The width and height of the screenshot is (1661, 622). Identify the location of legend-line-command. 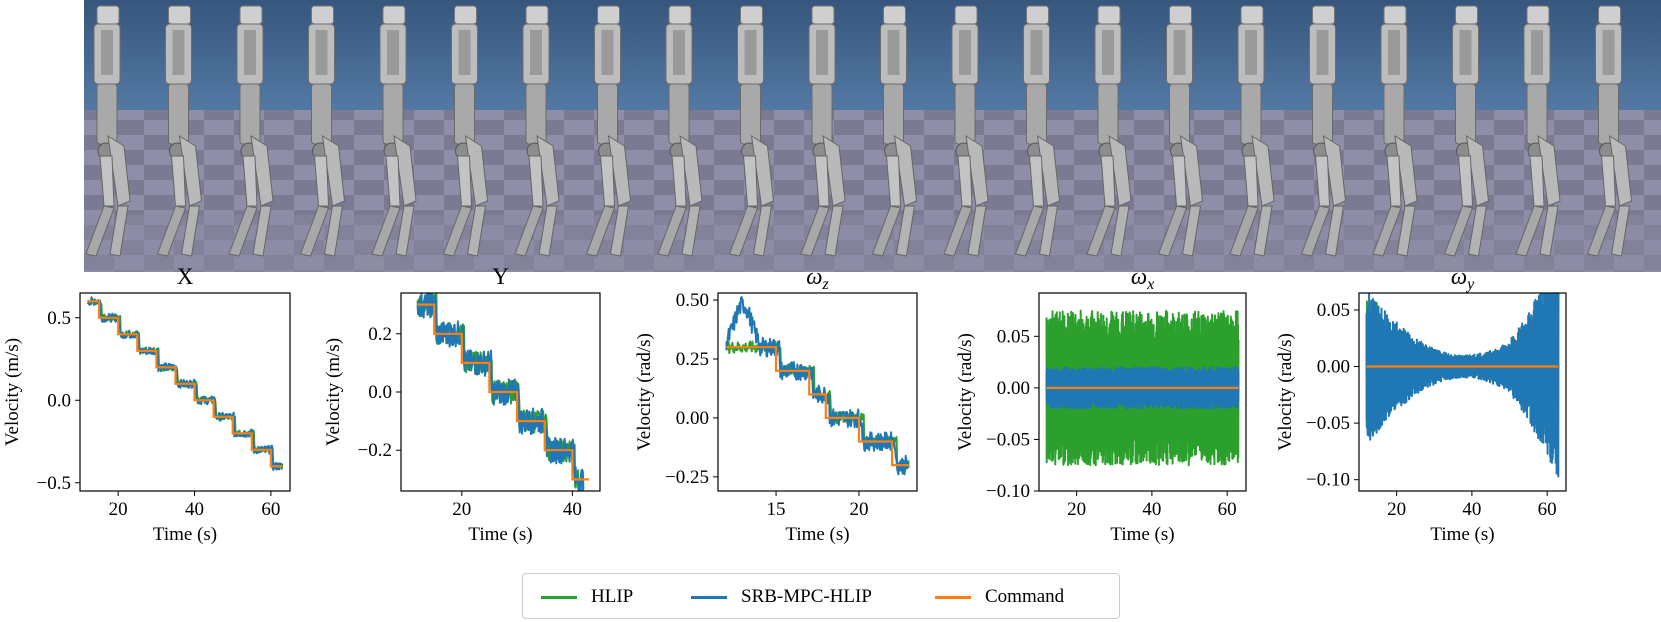
(953, 597).